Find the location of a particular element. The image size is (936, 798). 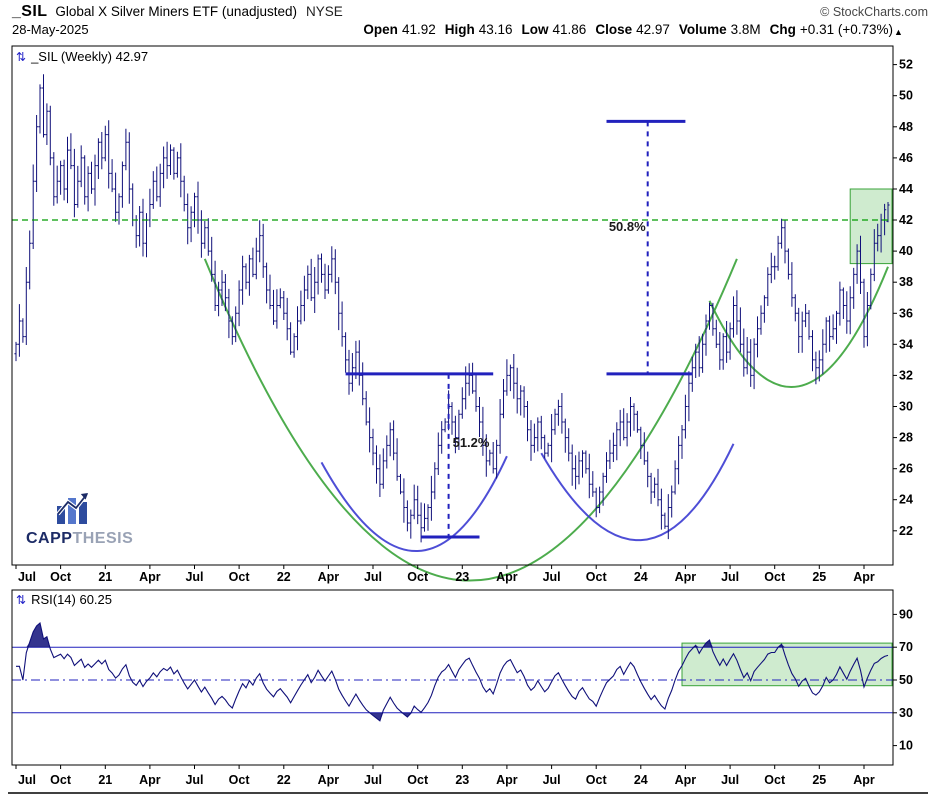

rsi-date-axis-label: 24 is located at coordinates (641, 780).